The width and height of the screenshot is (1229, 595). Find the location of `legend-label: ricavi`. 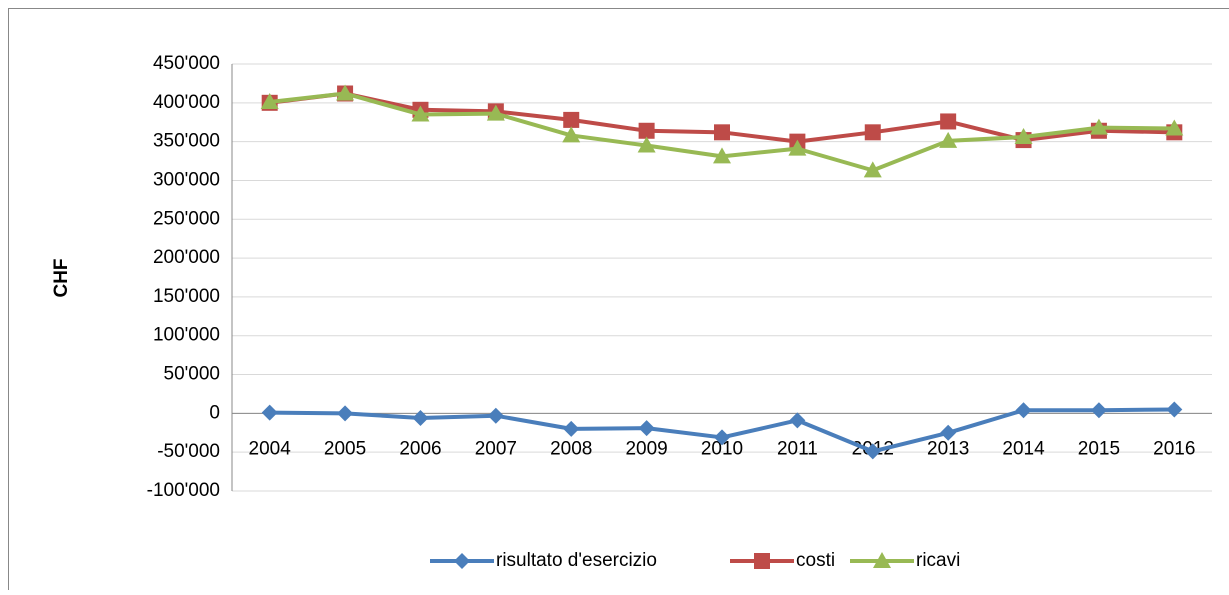

legend-label: ricavi is located at coordinates (938, 560).